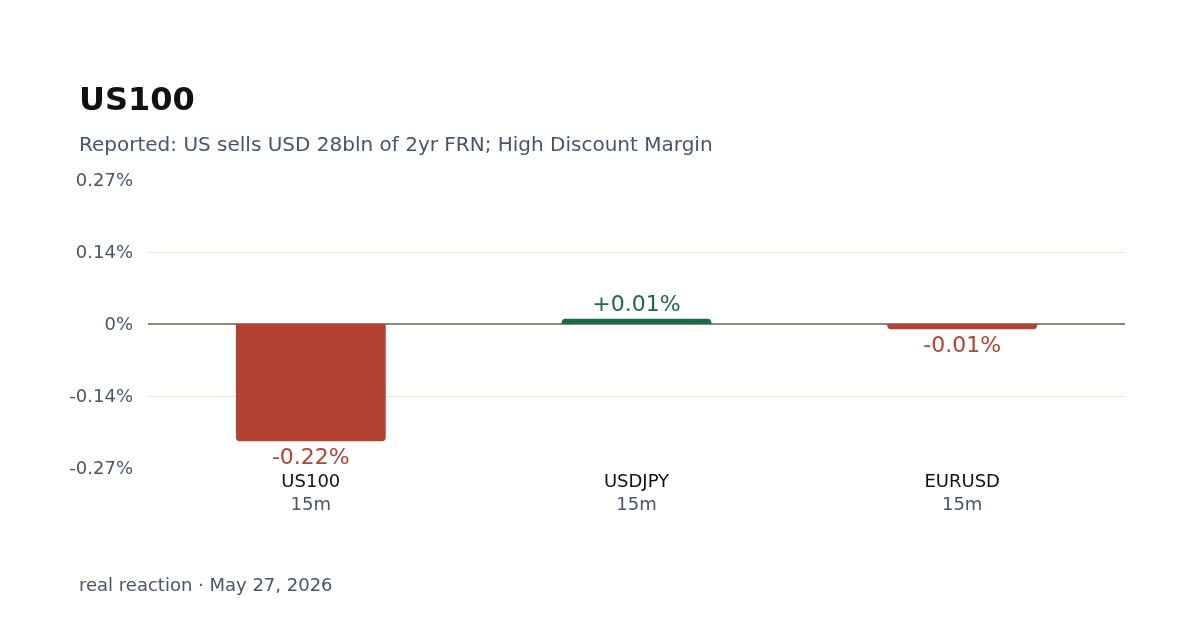 The image size is (1200, 630). What do you see at coordinates (311, 492) in the screenshot?
I see `x-tick-label: US100 15m` at bounding box center [311, 492].